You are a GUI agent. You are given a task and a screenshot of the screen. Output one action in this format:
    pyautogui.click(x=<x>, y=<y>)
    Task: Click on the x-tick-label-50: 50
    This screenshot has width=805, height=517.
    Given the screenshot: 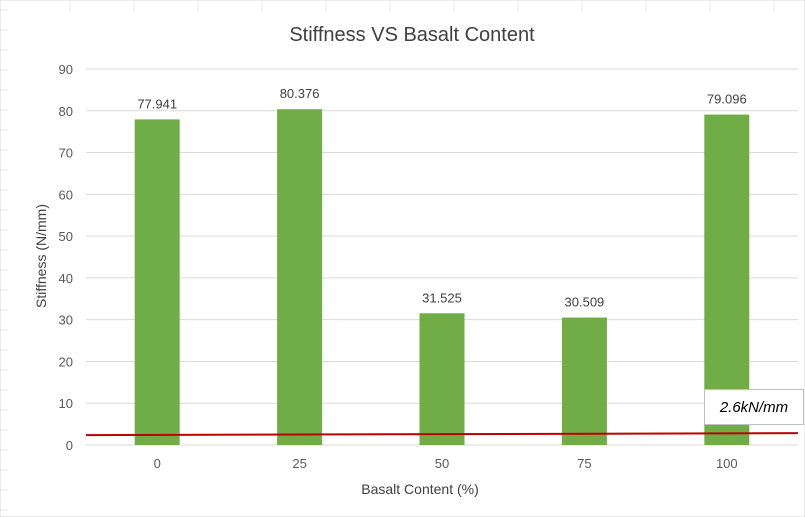 What is the action you would take?
    pyautogui.click(x=442, y=463)
    